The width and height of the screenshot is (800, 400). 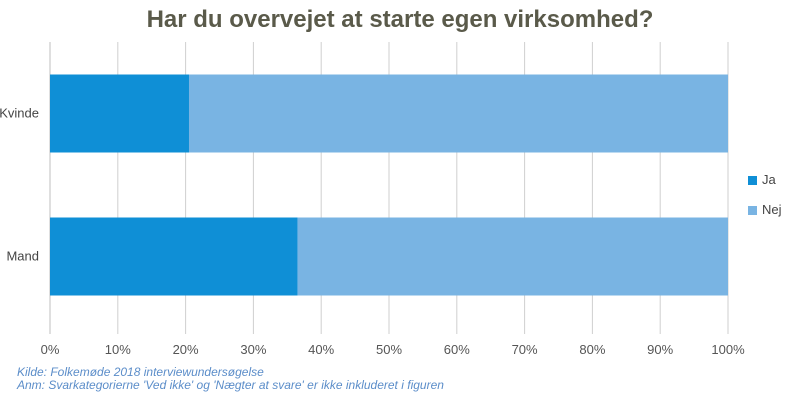 What do you see at coordinates (118, 349) in the screenshot?
I see `x-tick-label: 10%` at bounding box center [118, 349].